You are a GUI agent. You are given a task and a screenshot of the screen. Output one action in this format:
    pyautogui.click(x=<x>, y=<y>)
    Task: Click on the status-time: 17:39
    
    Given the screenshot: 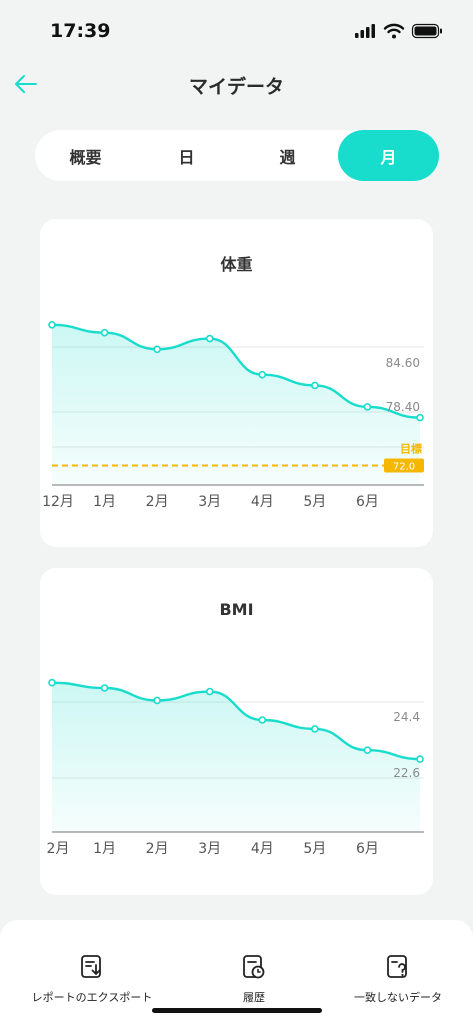 What is the action you would take?
    pyautogui.click(x=80, y=31)
    